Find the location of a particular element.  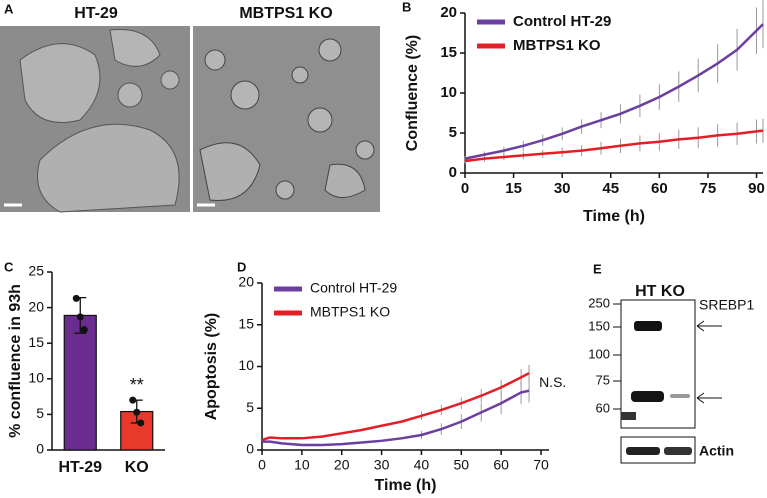

x-tick-label: 90 is located at coordinates (756, 188).